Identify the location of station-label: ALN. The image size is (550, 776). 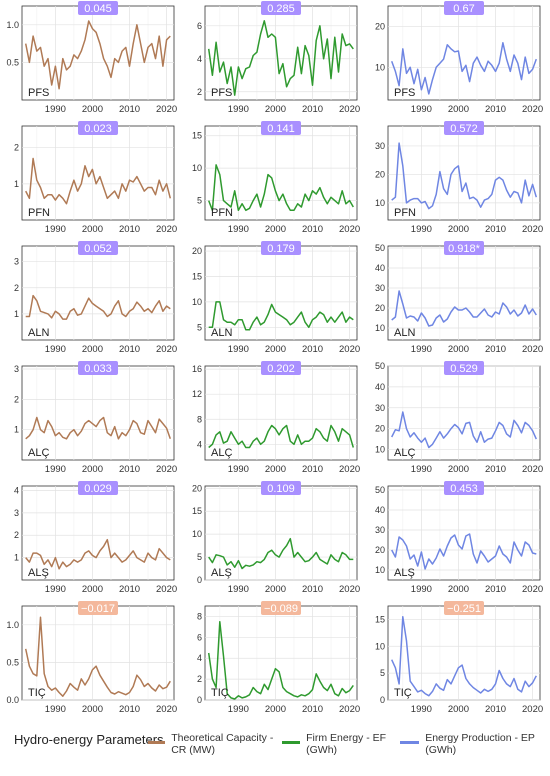
(38, 333).